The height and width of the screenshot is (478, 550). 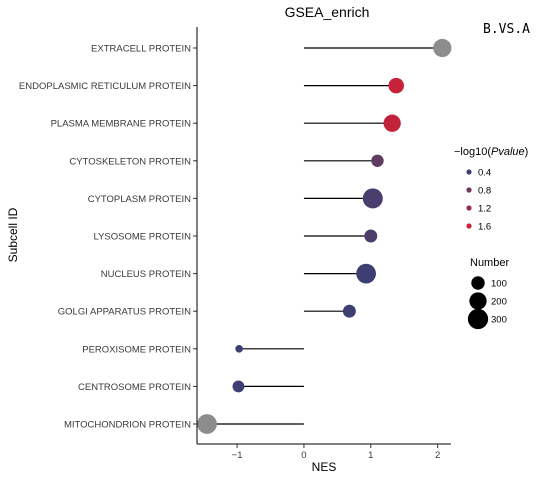 What do you see at coordinates (143, 237) in the screenshot?
I see `y-tick-label-lysosome-protein: LYSOSOME PROTEIN` at bounding box center [143, 237].